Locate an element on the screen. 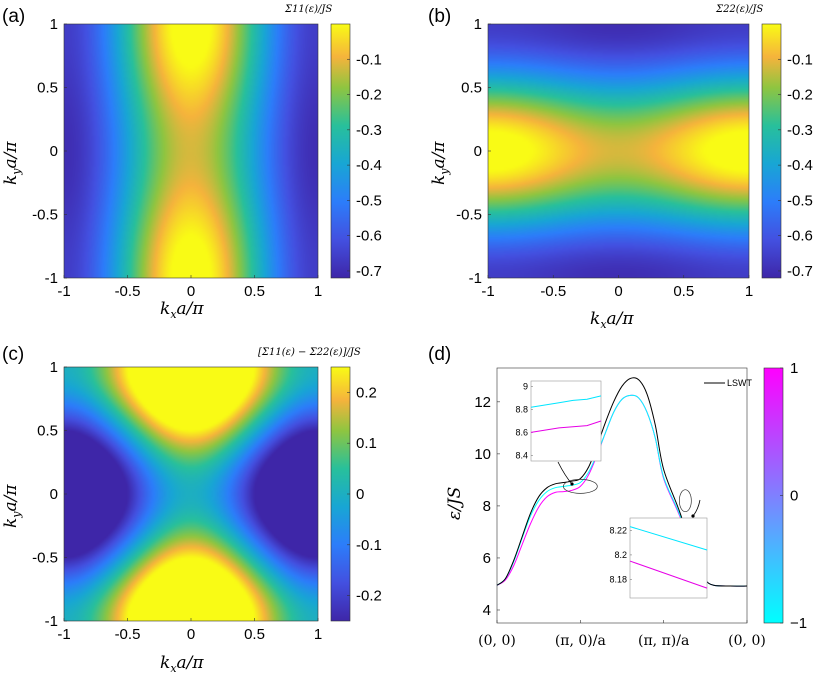 This screenshot has height=677, width=818. x-tick-label-b: 0.5 is located at coordinates (683, 291).